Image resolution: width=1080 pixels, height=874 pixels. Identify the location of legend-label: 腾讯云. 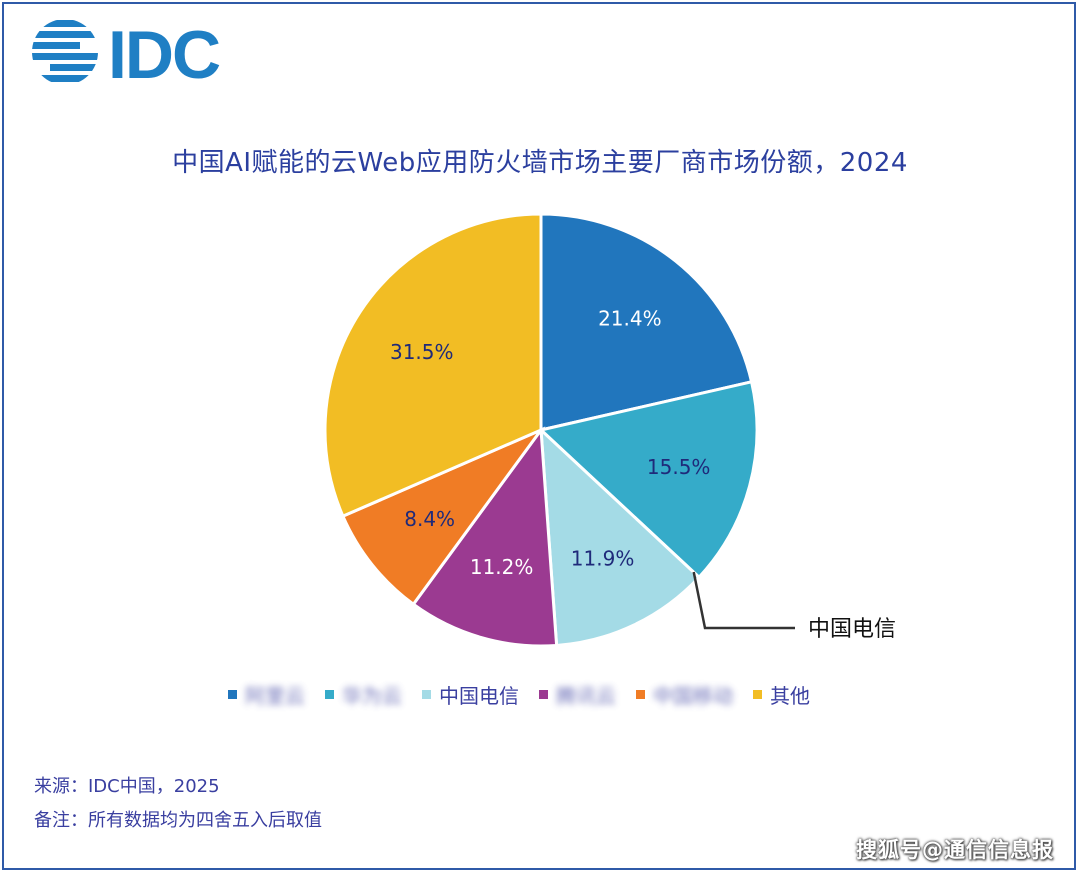
(586, 696).